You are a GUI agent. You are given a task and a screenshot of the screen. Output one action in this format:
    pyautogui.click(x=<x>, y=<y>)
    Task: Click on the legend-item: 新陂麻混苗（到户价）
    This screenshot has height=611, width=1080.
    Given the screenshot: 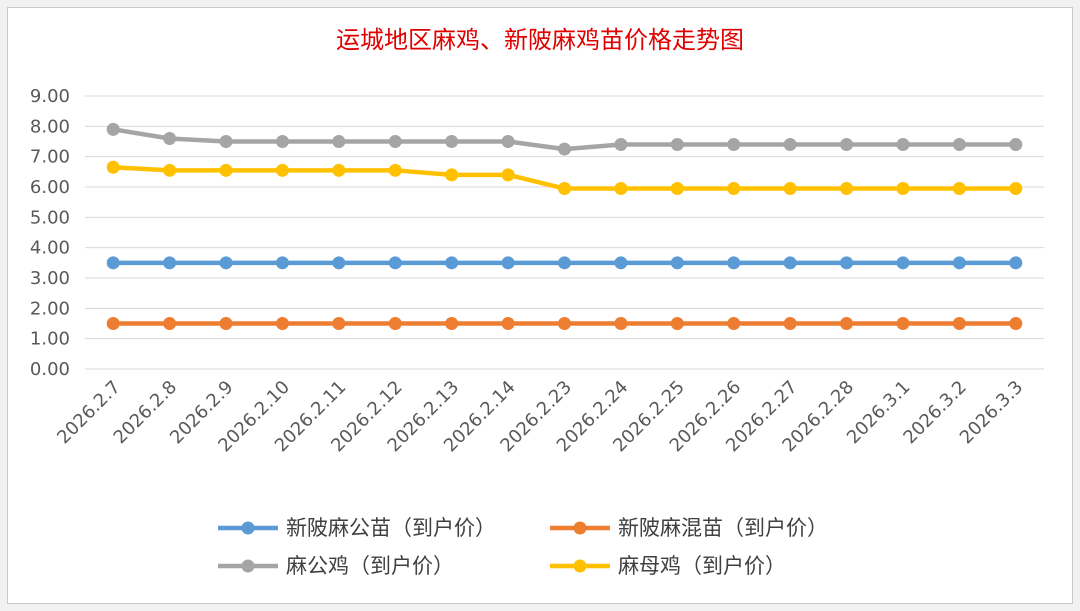 What is the action you would take?
    pyautogui.click(x=689, y=528)
    